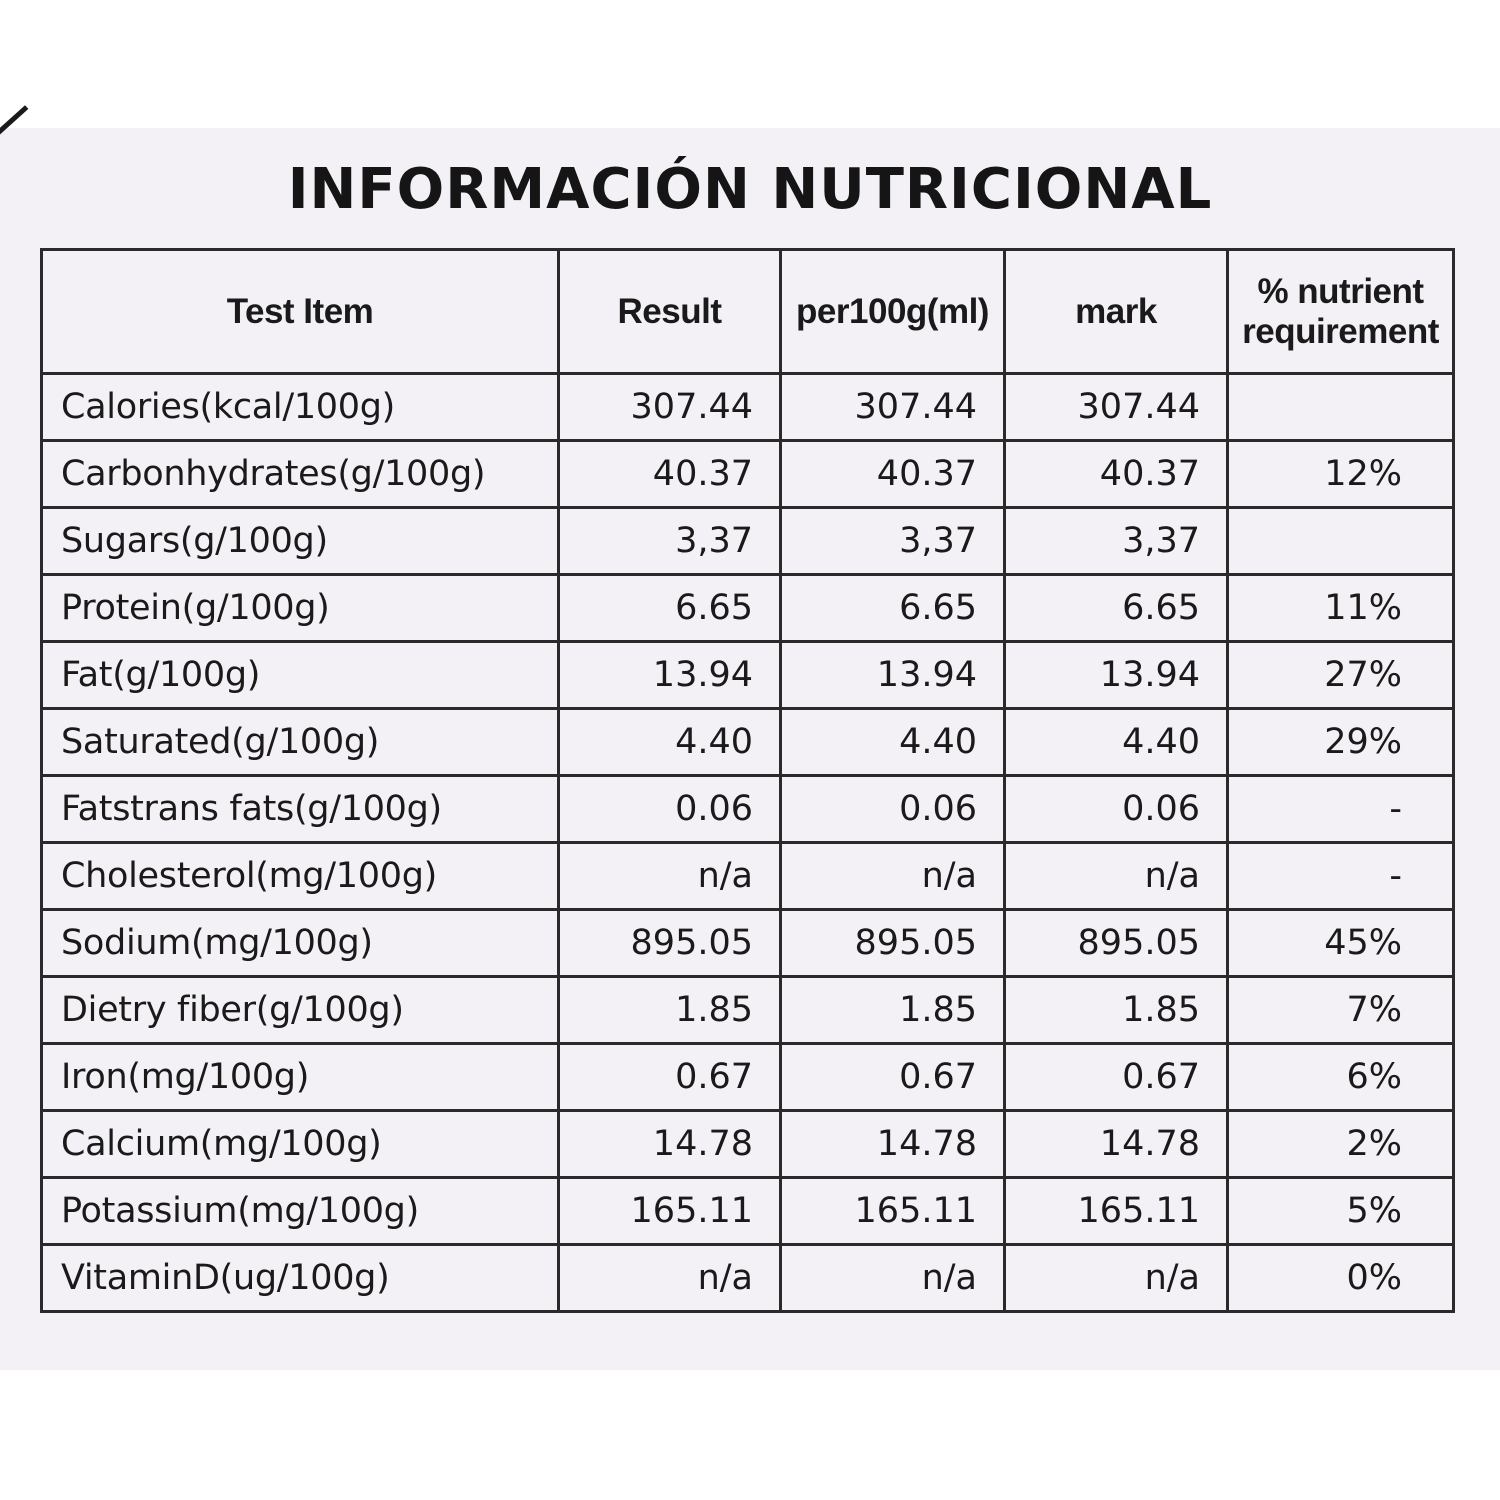  Describe the element at coordinates (300, 943) in the screenshot. I see `cell-test-item: Sodium(mg/100g)` at that location.